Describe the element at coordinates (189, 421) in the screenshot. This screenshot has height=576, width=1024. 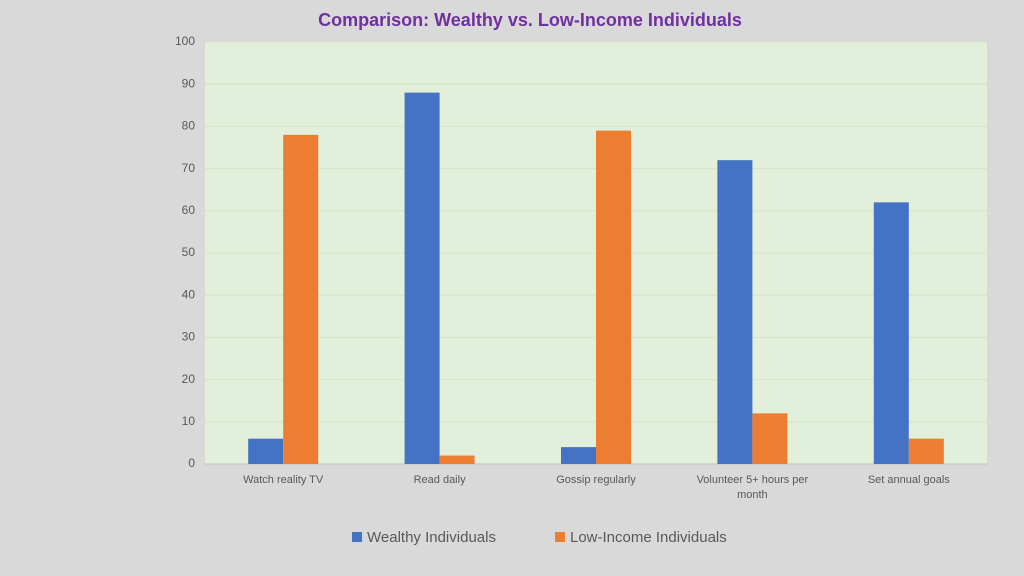
I see `y-tick-label: 10` at that location.